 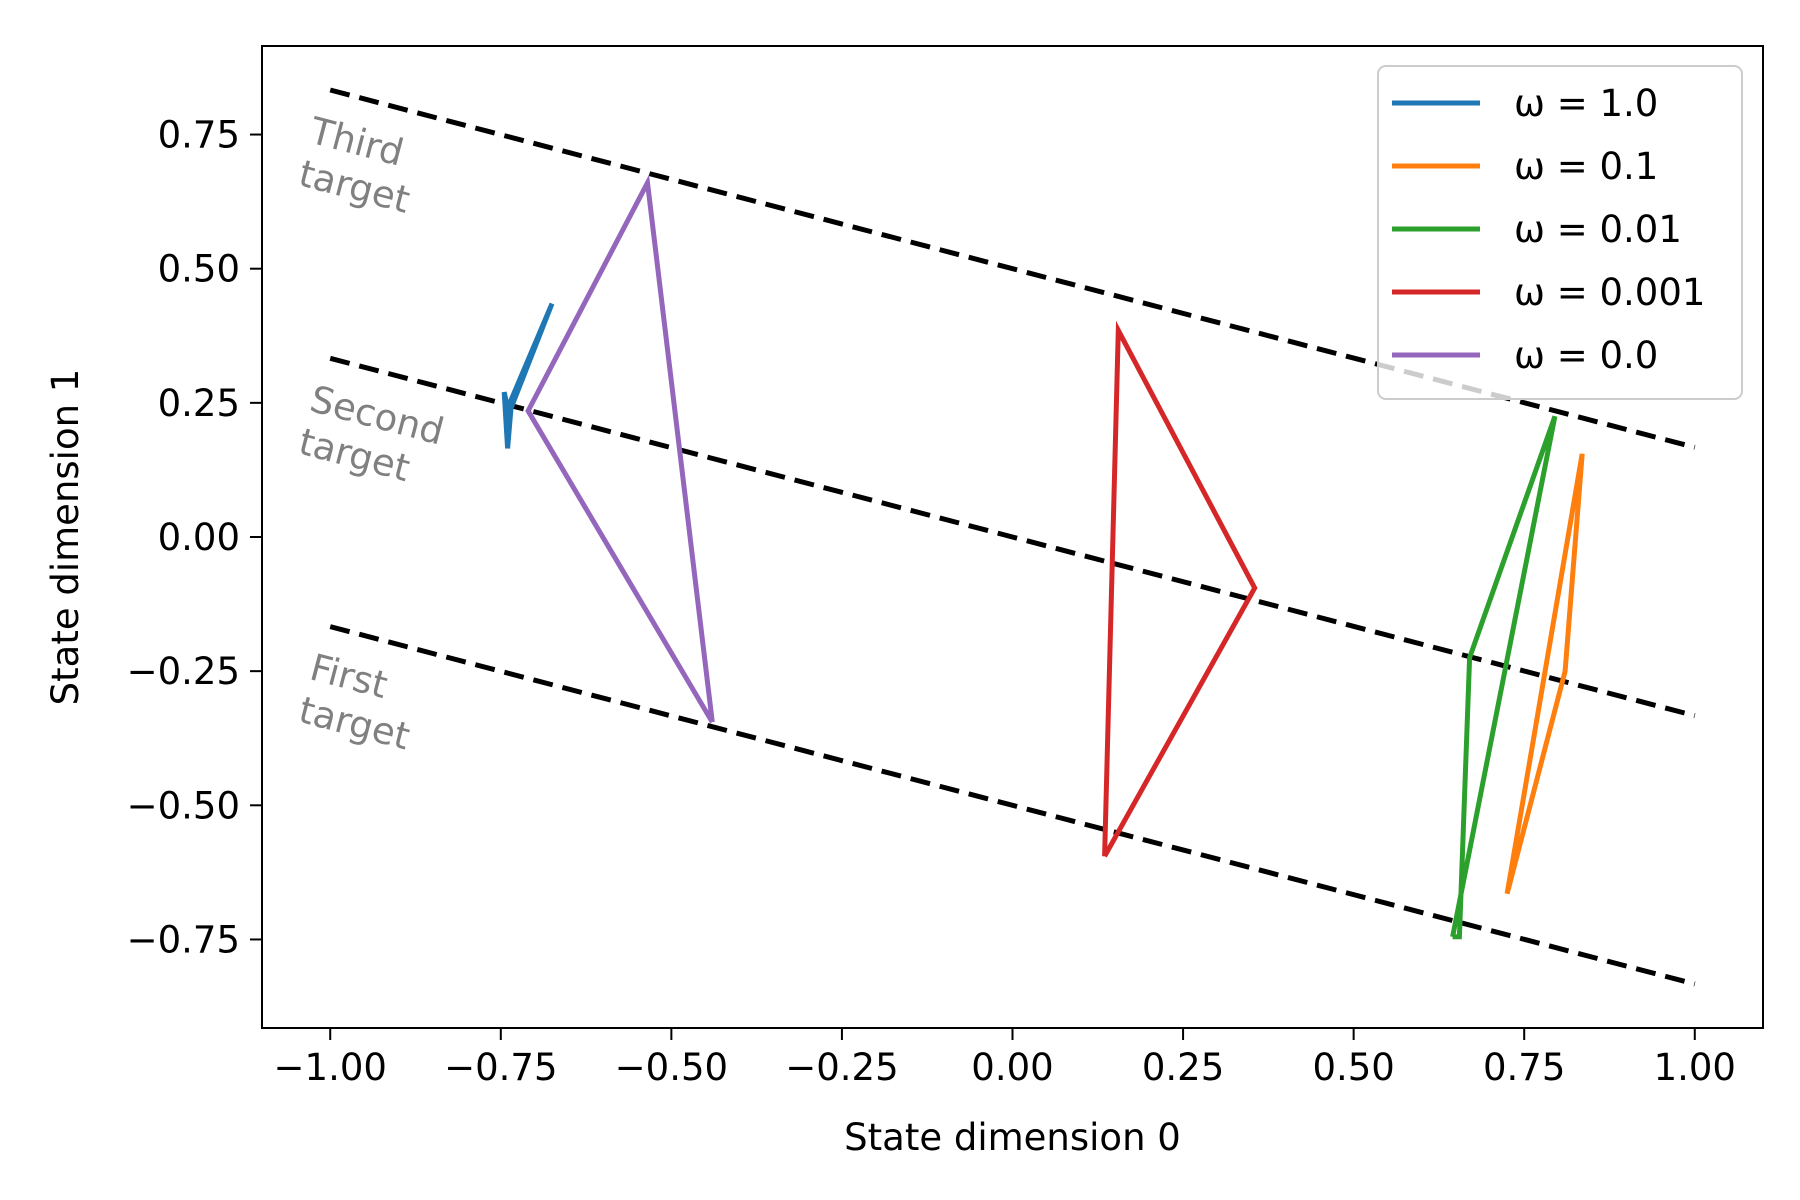 I want to click on y-tick-label: 0.75, so click(x=199, y=135).